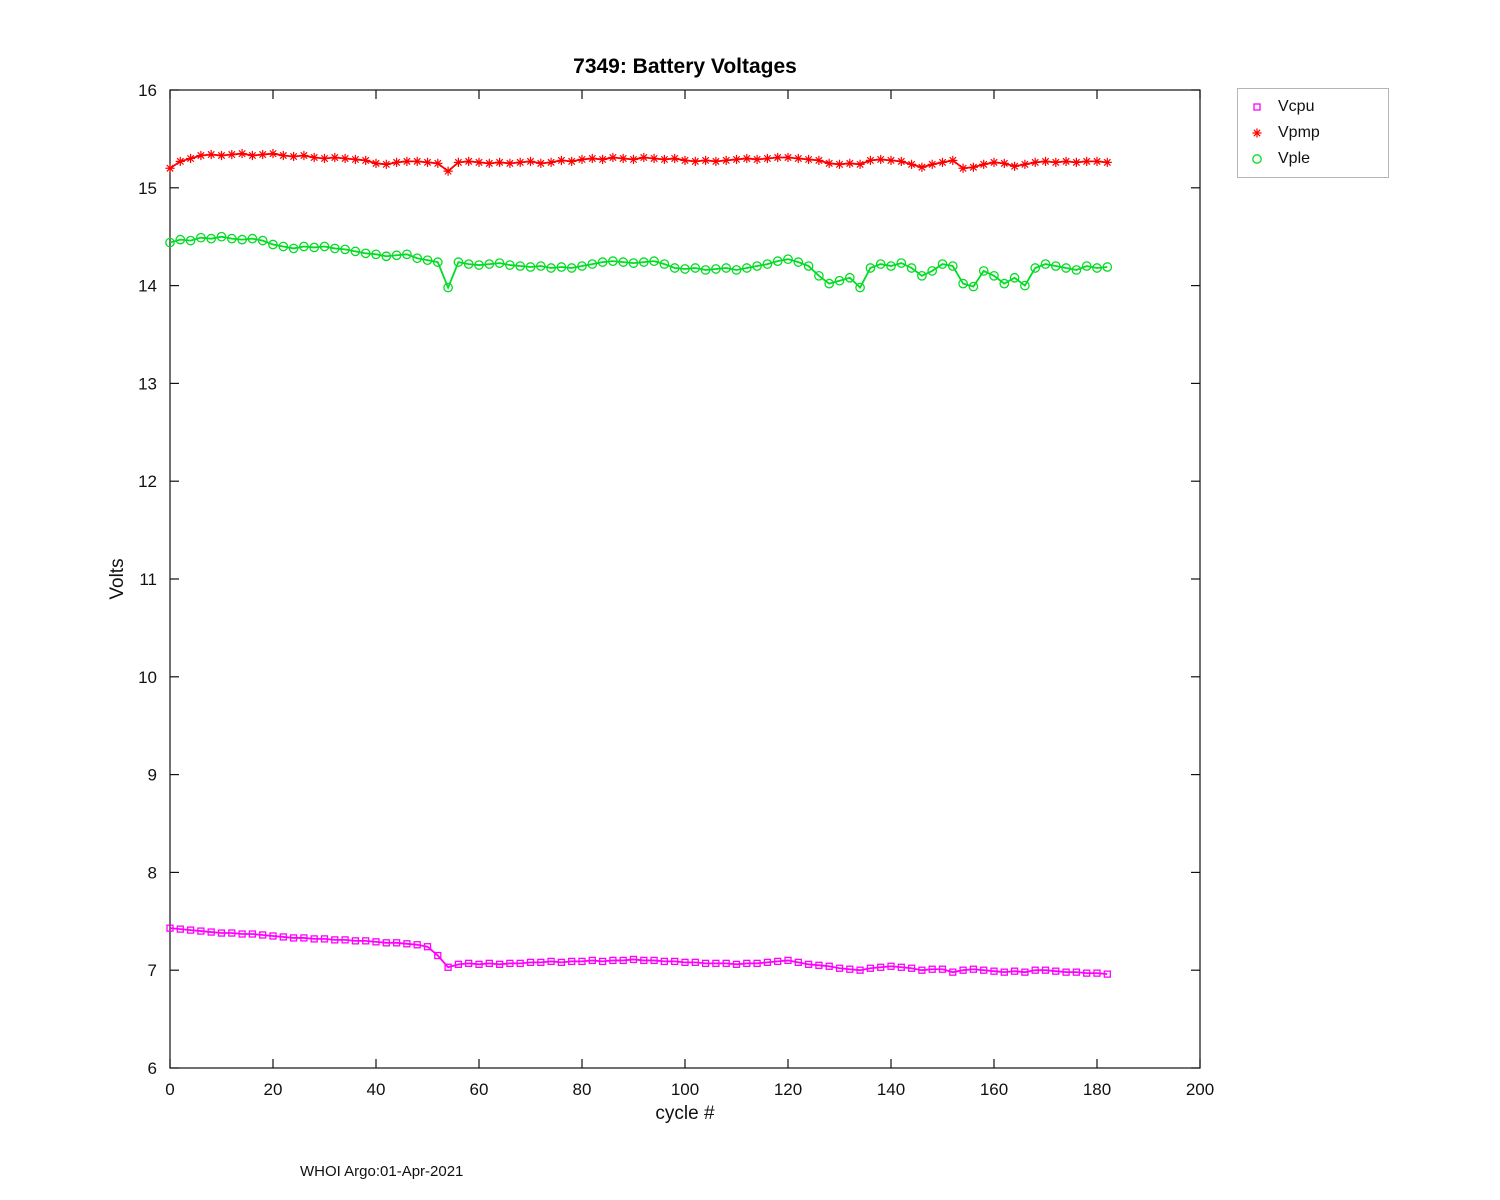 Image resolution: width=1500 pixels, height=1200 pixels. I want to click on y-tick-label: 13, so click(147, 383).